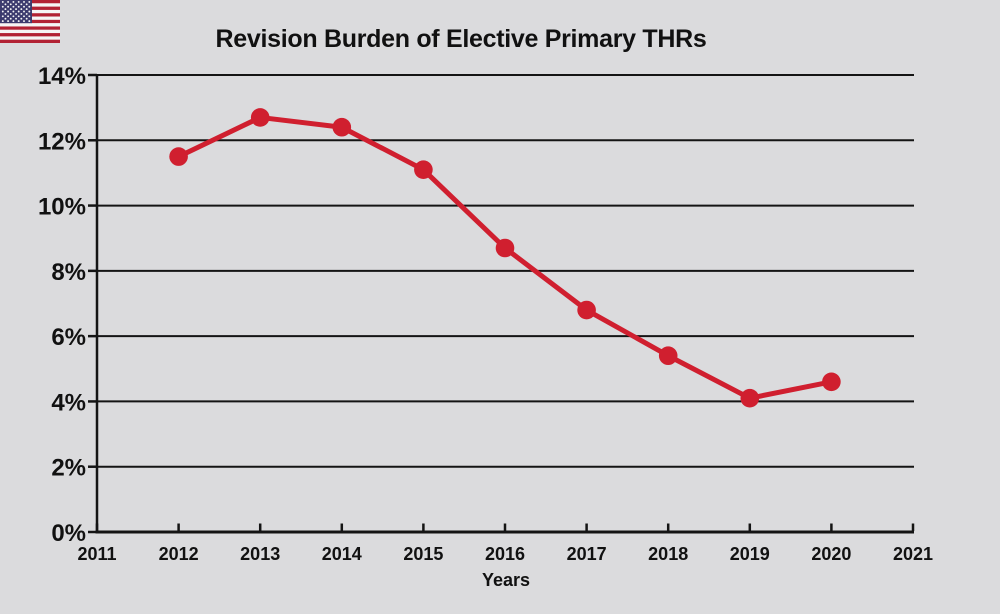 This screenshot has height=614, width=1000. Describe the element at coordinates (586, 310) in the screenshot. I see `data-point-2017` at that location.